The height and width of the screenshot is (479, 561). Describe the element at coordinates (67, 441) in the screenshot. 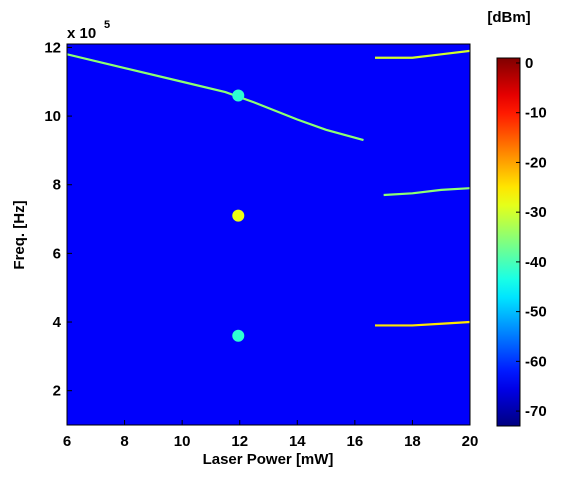

I see `x-tick-label: 6` at that location.